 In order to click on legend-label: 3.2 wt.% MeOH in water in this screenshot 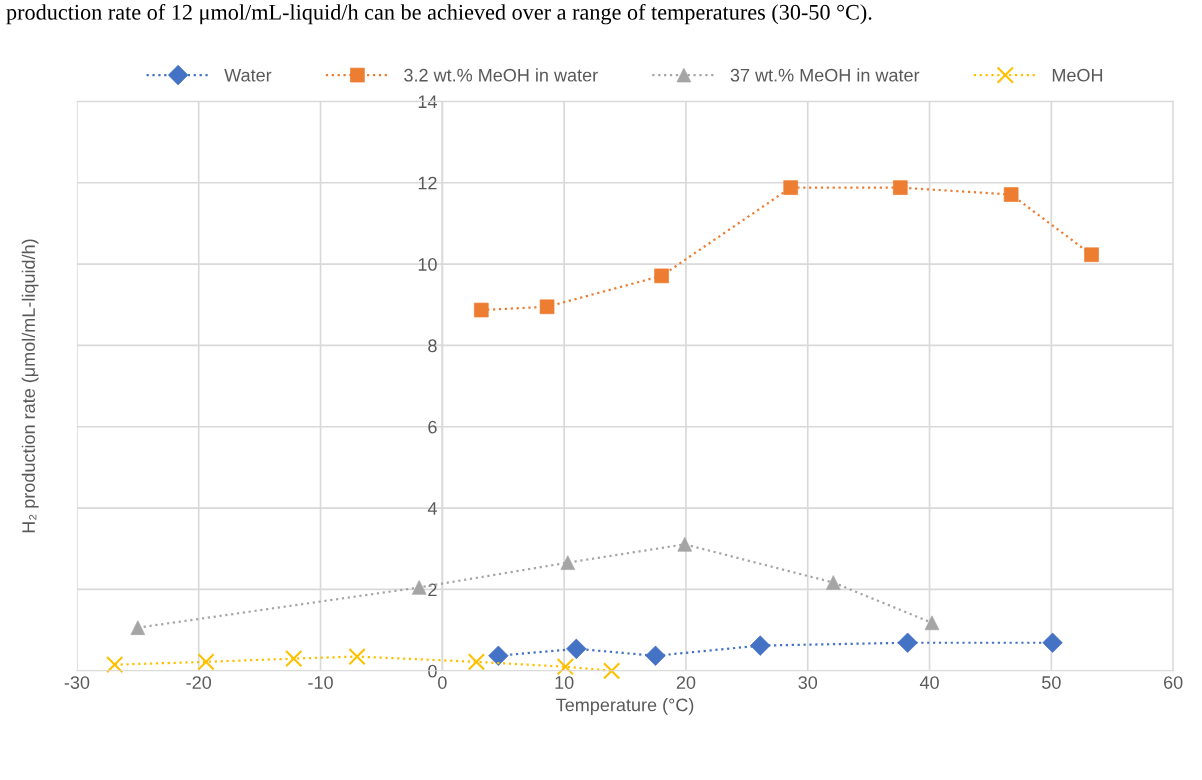, I will do `click(501, 75)`.